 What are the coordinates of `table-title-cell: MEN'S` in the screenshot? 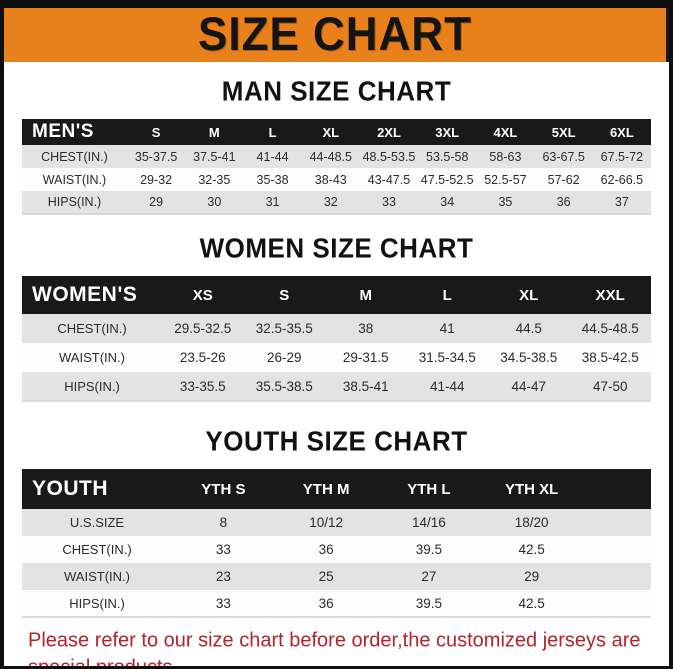 It's located at (63, 131).